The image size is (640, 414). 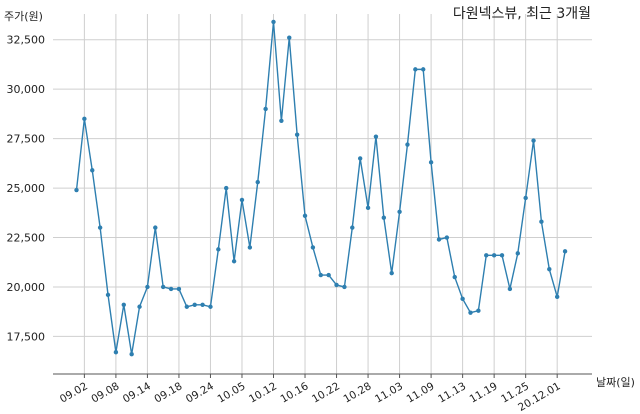 I want to click on y-tick-label: 27,500, so click(x=26, y=139).